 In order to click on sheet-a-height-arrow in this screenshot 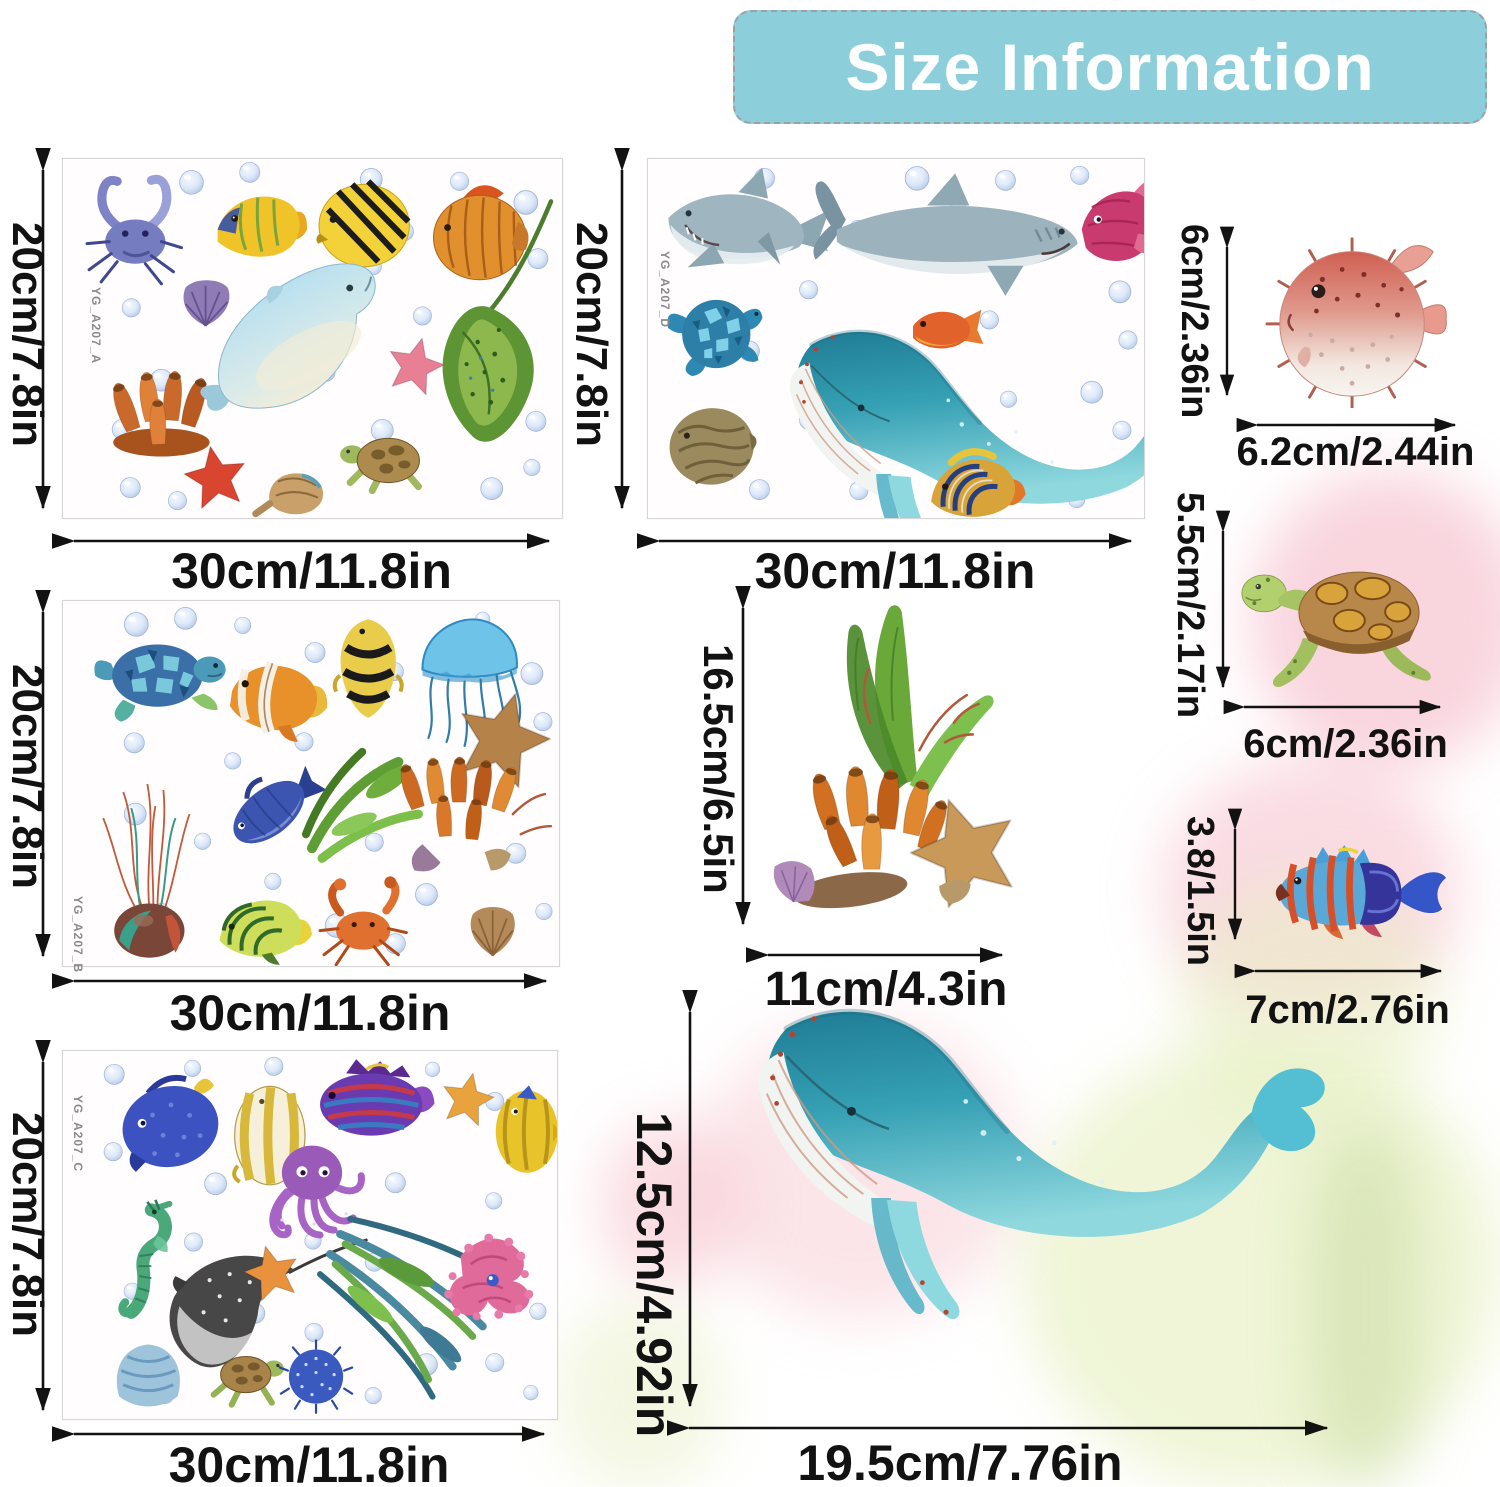, I will do `click(43, 328)`.